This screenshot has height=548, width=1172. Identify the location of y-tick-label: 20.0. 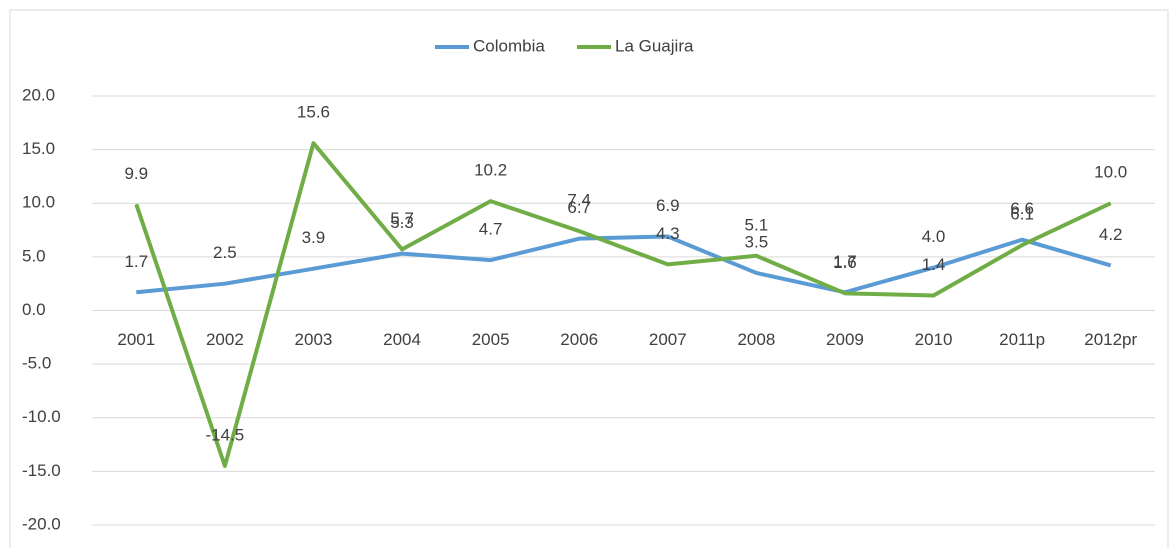
(38, 94).